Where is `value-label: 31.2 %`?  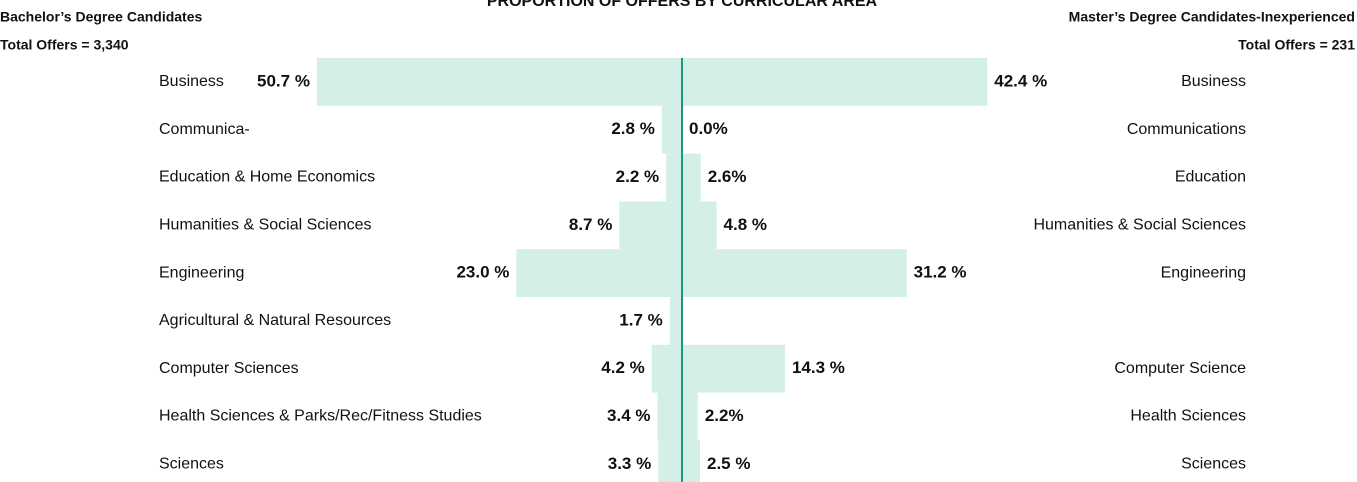 value-label: 31.2 % is located at coordinates (940, 272).